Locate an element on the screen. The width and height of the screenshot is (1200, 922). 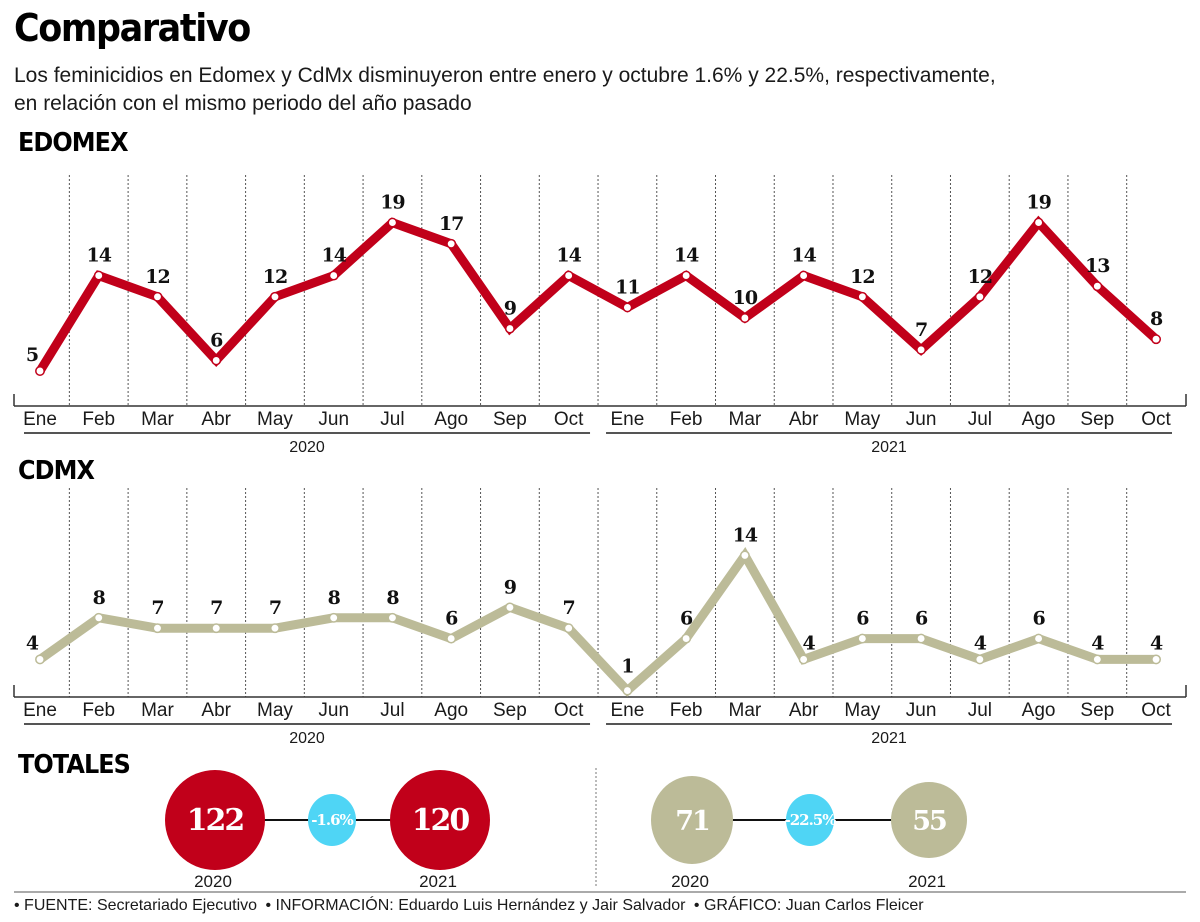
total-value: 122 is located at coordinates (215, 820).